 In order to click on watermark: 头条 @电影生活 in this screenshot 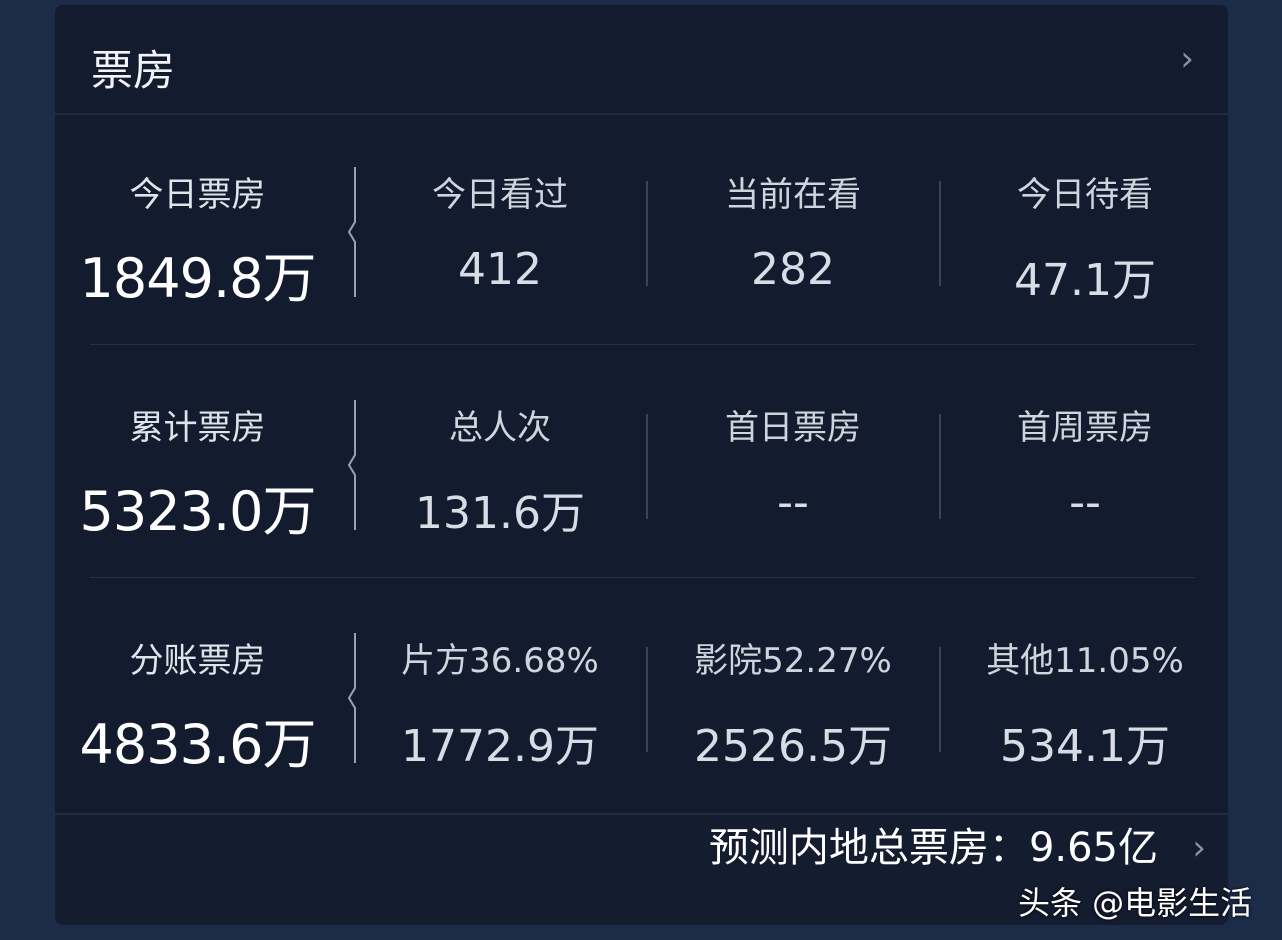, I will do `click(1135, 903)`.